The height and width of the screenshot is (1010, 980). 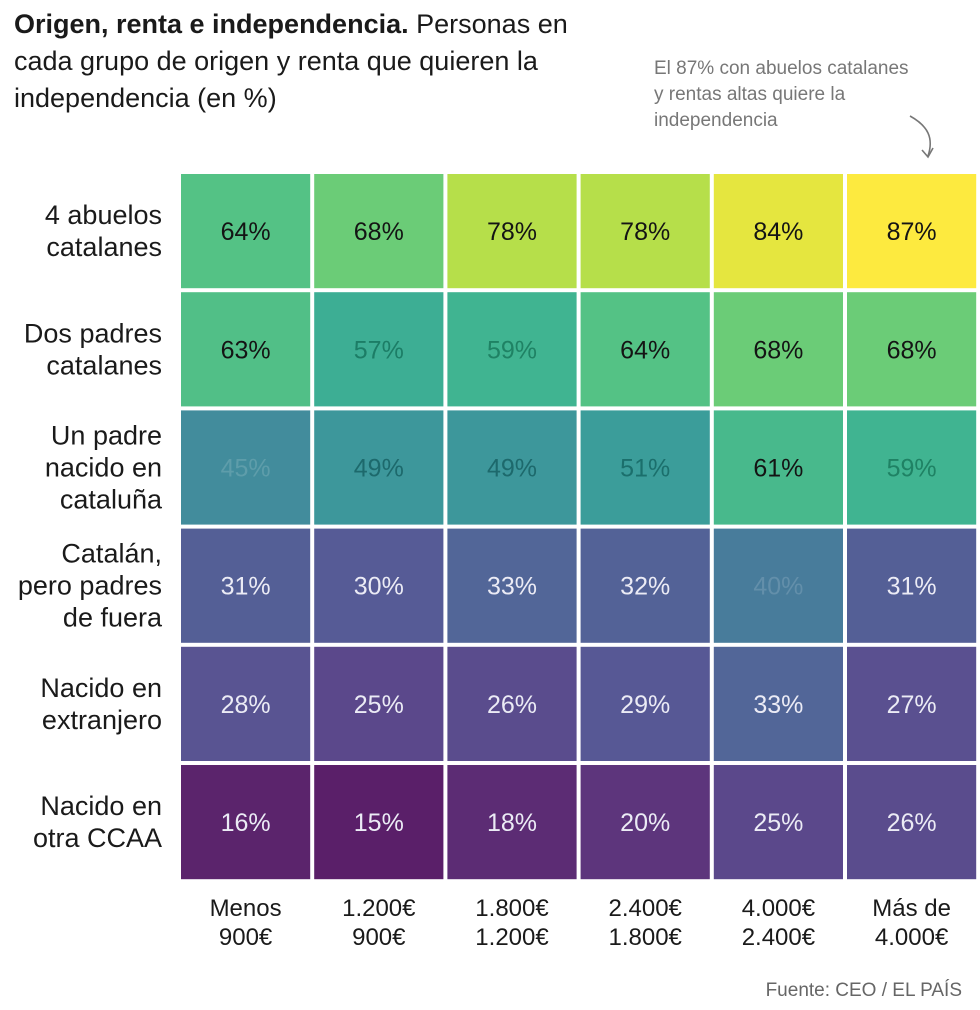 I want to click on row-label-line: catalanes, so click(x=104, y=247).